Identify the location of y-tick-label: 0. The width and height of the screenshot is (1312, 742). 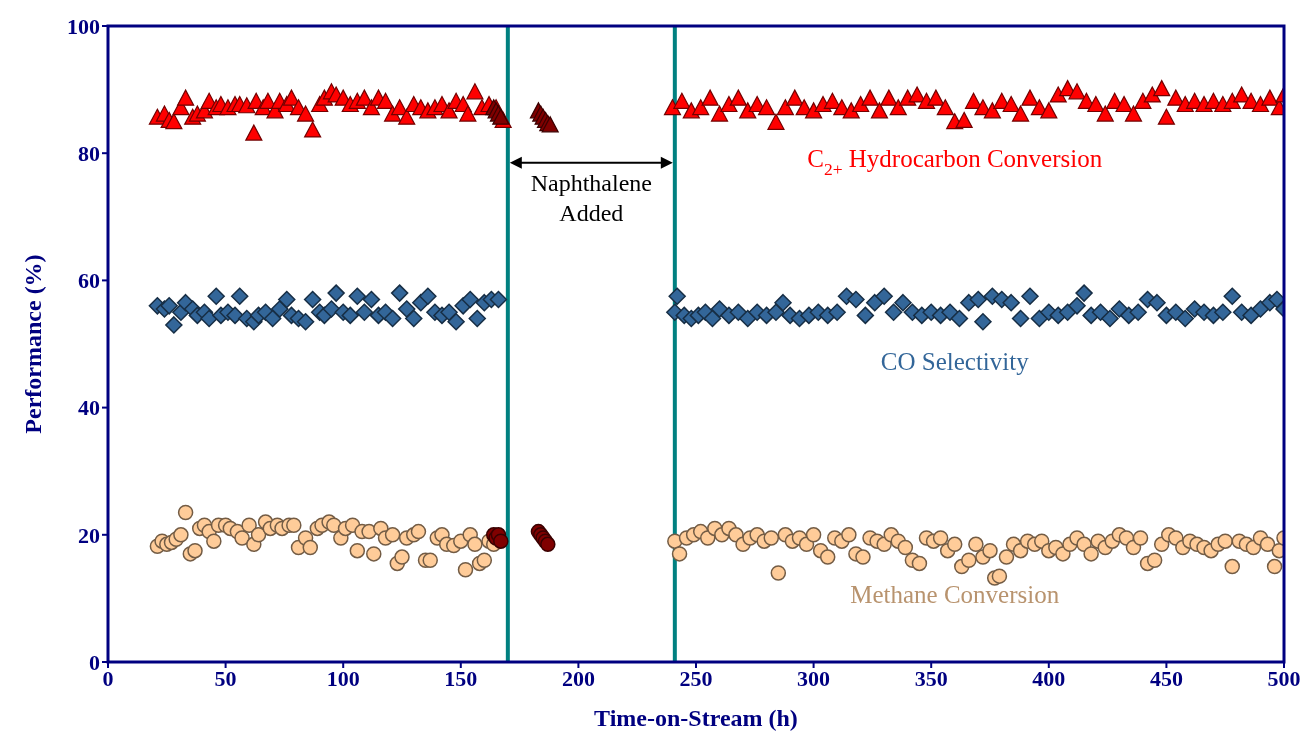
(94, 662).